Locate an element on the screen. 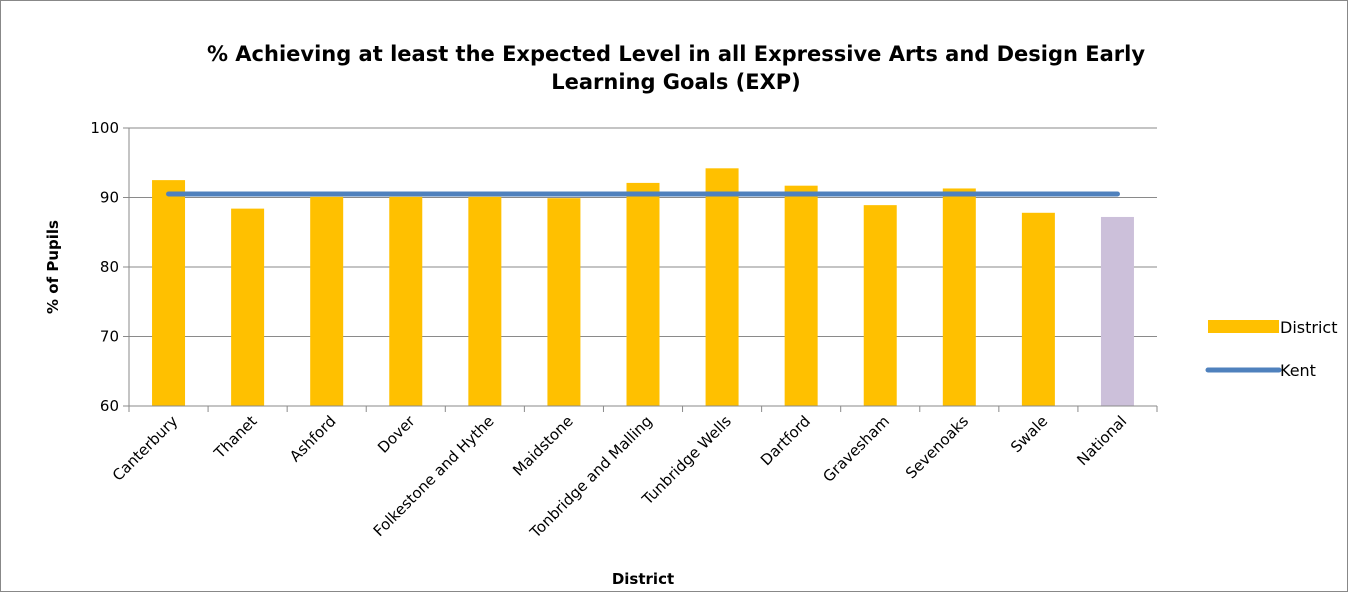 Image resolution: width=1348 pixels, height=592 pixels. x-axis-title: District is located at coordinates (643, 579).